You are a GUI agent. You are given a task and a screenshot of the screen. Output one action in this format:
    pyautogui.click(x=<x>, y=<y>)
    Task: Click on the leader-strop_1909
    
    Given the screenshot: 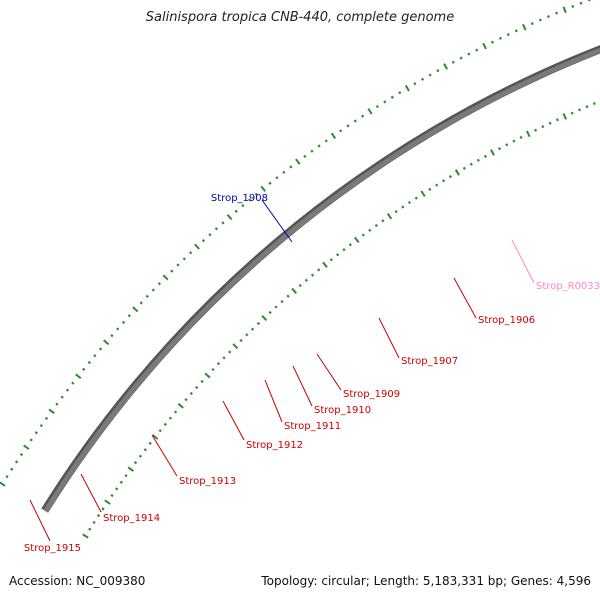 What is the action you would take?
    pyautogui.click(x=329, y=372)
    